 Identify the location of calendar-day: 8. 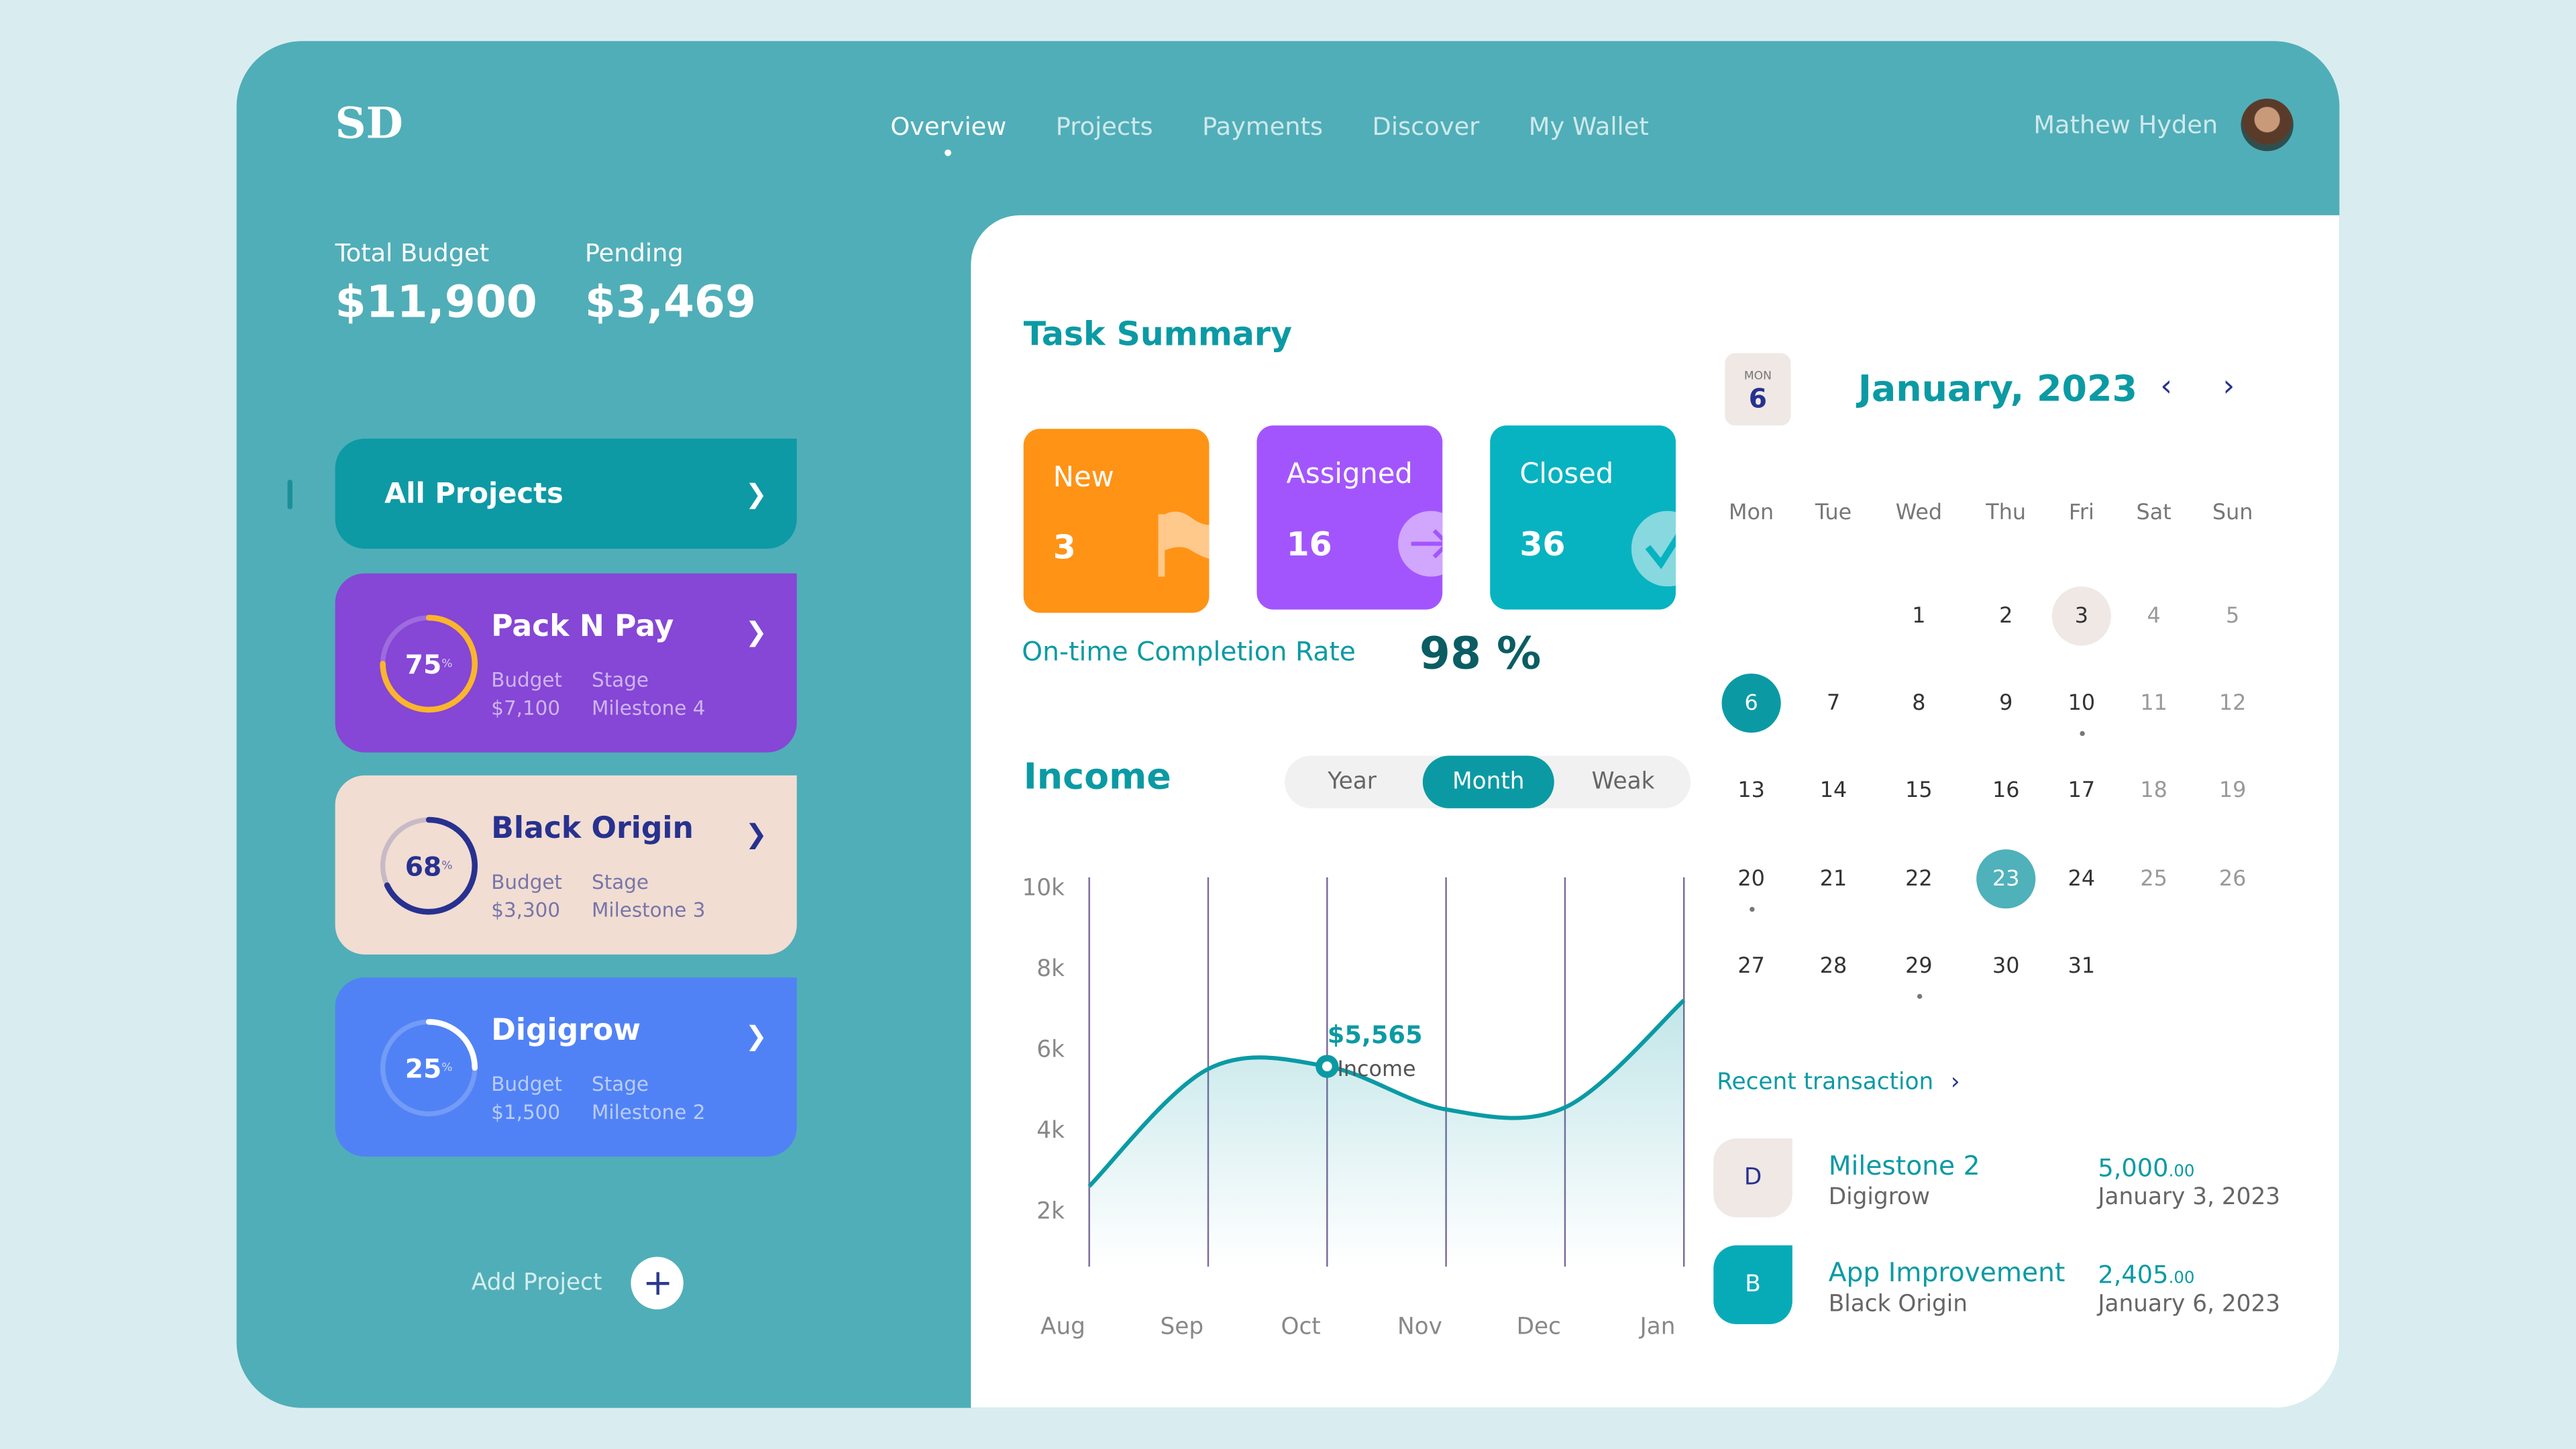
(1919, 703).